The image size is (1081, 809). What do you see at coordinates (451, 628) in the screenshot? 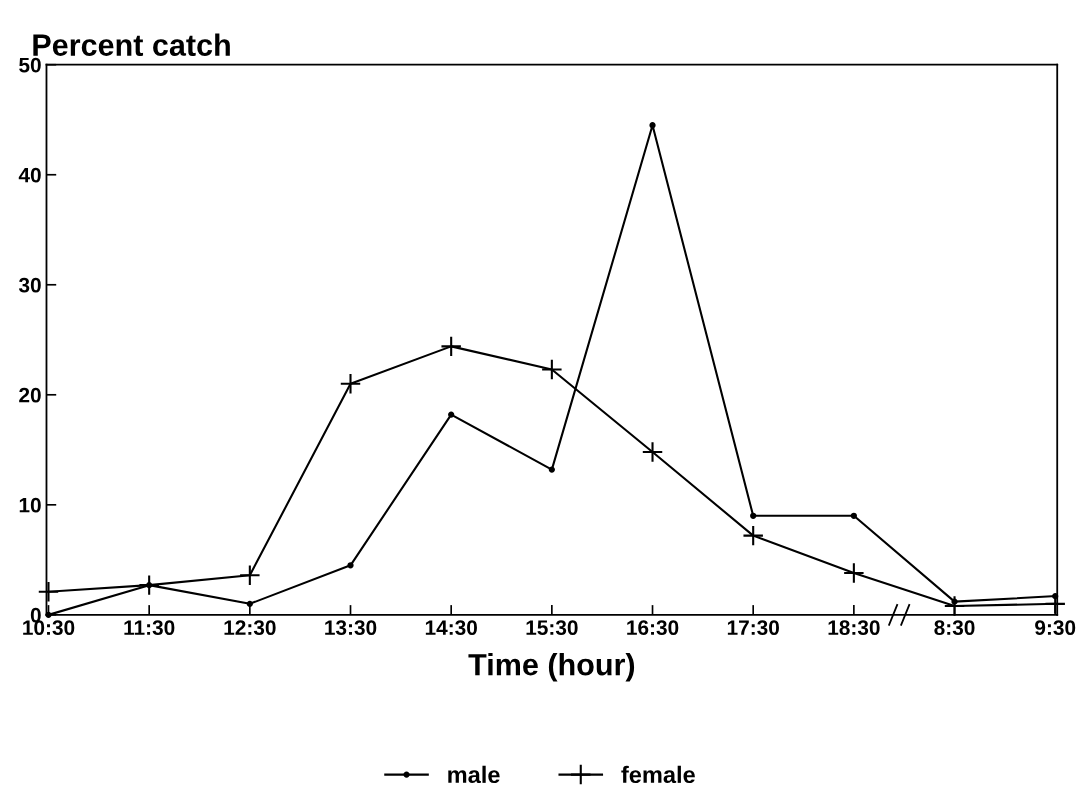
I see `x-tick-label: 14:30` at bounding box center [451, 628].